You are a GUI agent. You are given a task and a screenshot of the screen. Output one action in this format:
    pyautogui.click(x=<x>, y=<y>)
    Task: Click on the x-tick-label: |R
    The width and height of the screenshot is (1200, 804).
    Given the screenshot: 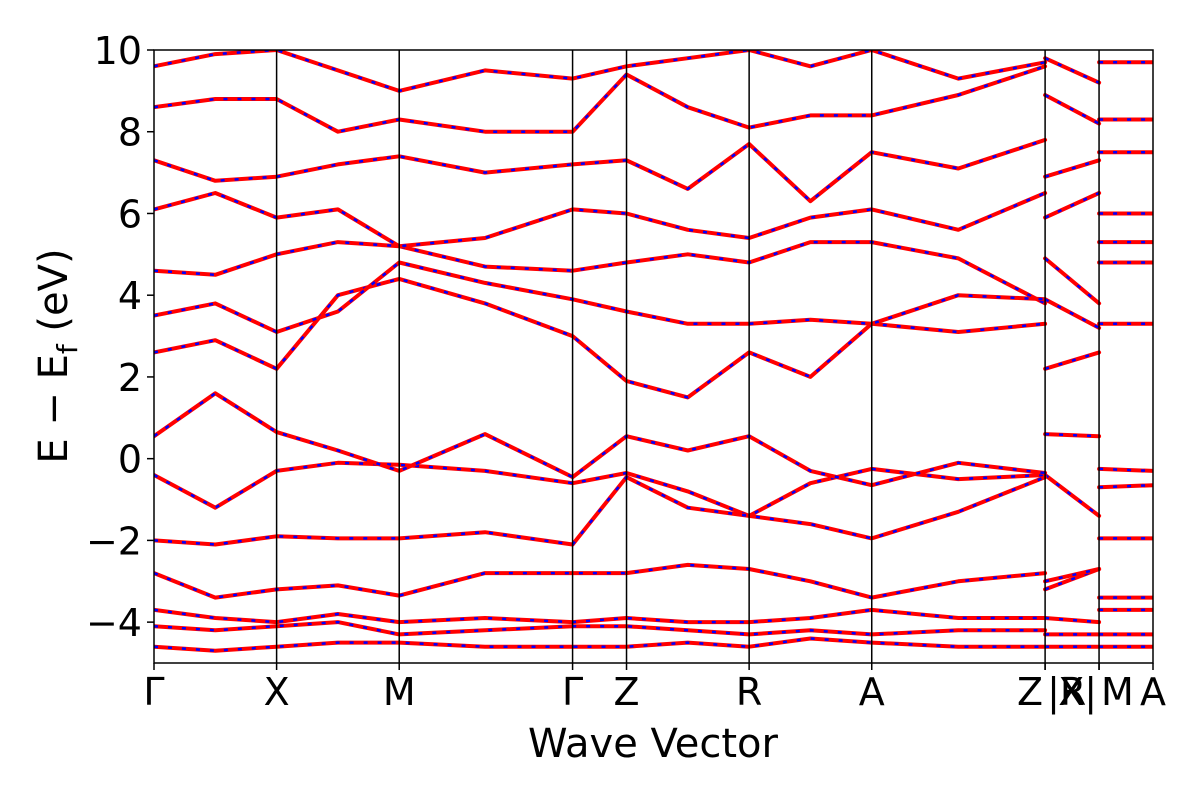 What is the action you would take?
    pyautogui.click(x=1066, y=692)
    